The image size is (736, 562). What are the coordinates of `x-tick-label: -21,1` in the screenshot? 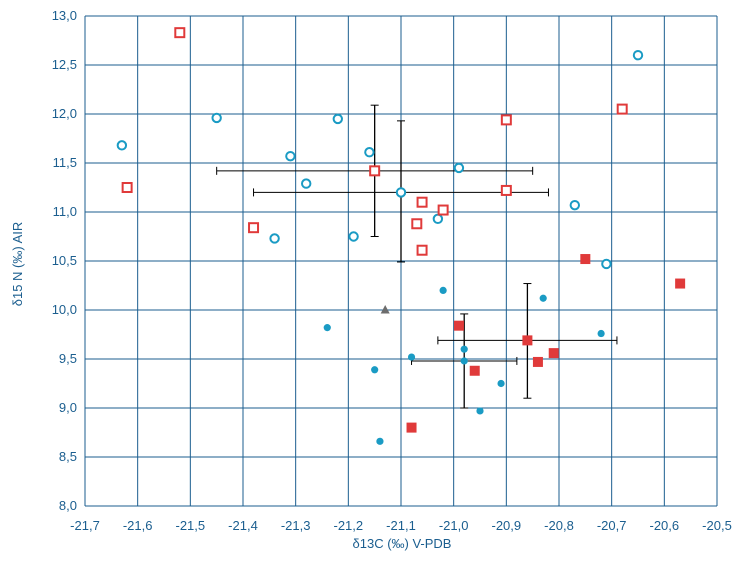 It's located at (401, 525).